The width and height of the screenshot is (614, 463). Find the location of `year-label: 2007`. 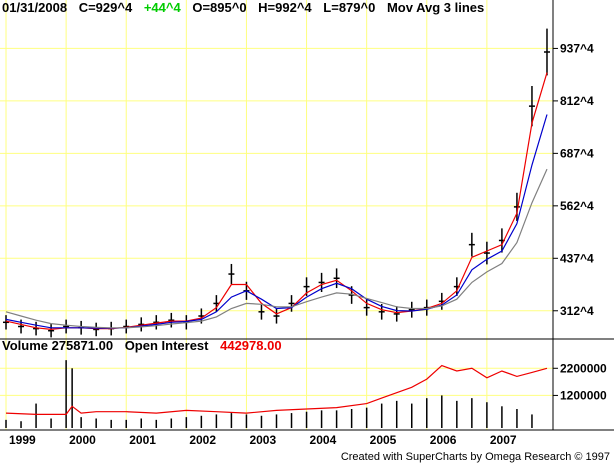

year-label: 2007 is located at coordinates (503, 440).